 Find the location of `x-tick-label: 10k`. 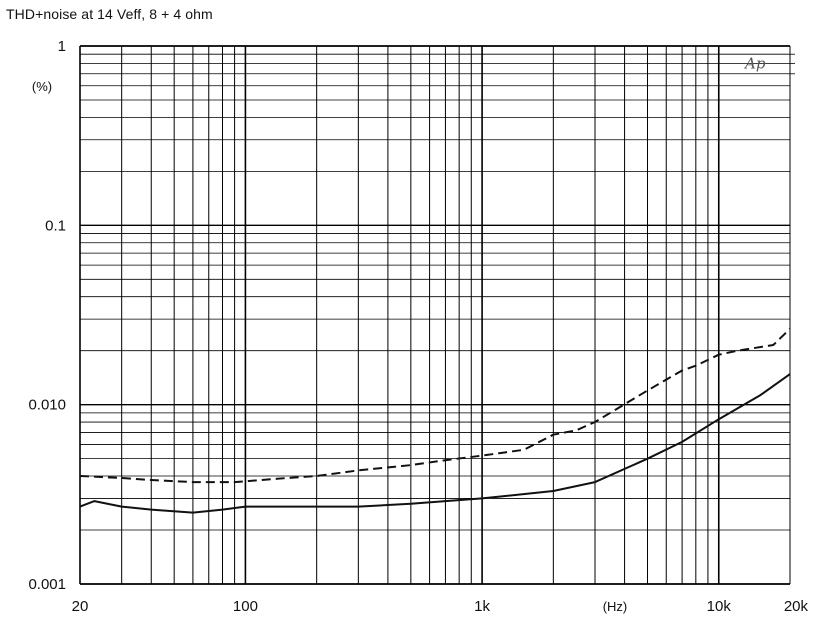

x-tick-label: 10k is located at coordinates (719, 606).